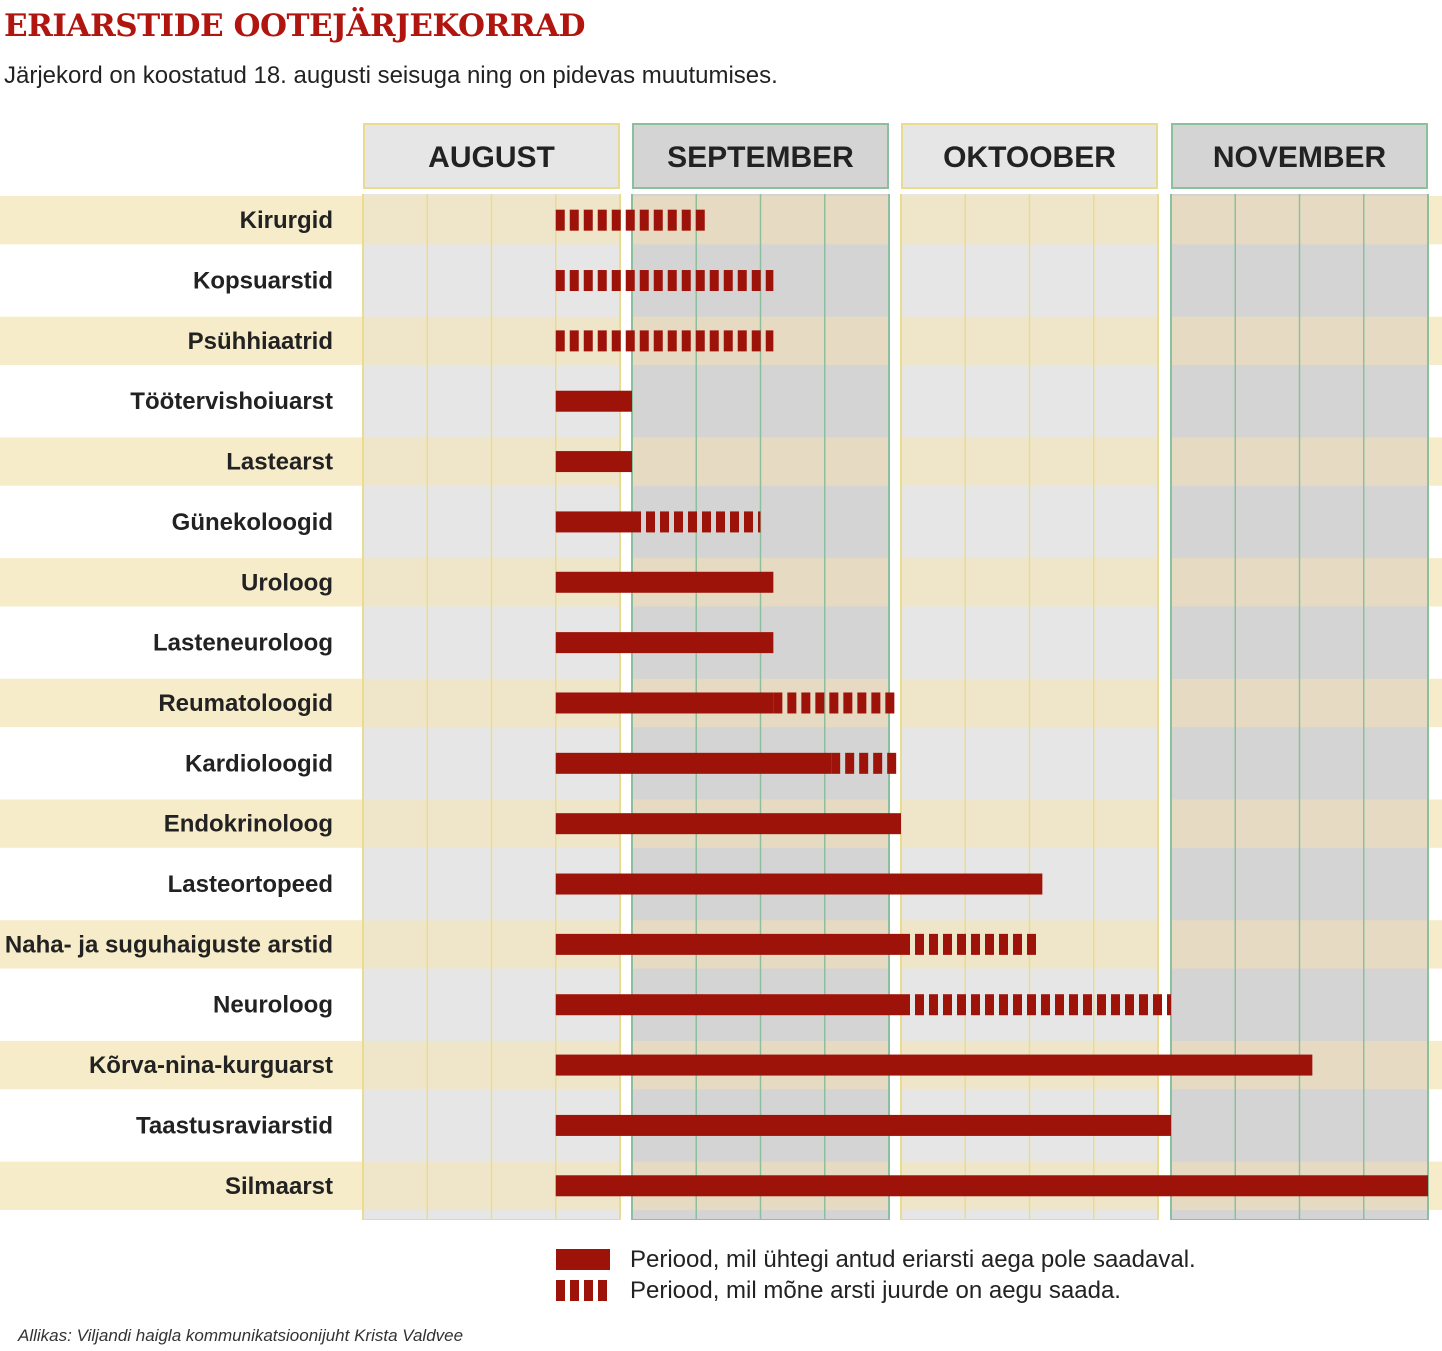  What do you see at coordinates (169, 944) in the screenshot?
I see `row-label: Naha- ja suguhaiguste arstid` at bounding box center [169, 944].